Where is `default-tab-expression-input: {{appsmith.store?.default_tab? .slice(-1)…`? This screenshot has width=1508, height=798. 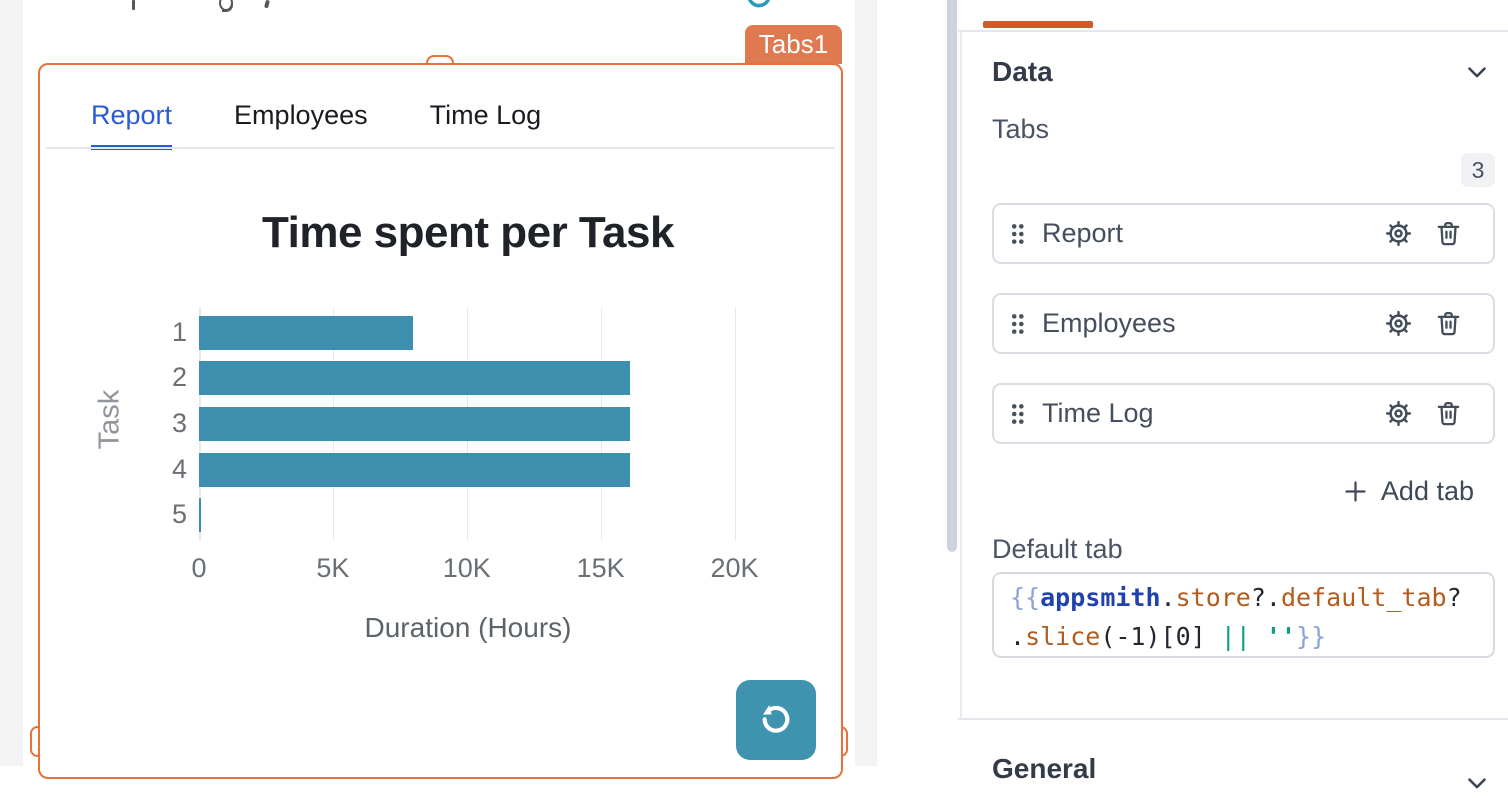 default-tab-expression-input: {{appsmith.store?.default_tab? .slice(-1)… is located at coordinates (1243, 615).